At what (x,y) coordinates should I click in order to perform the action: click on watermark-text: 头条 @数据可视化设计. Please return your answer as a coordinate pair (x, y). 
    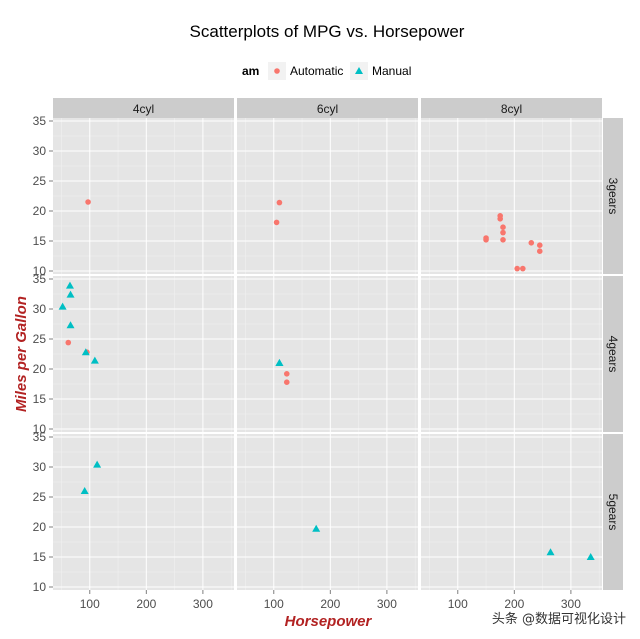
    Looking at the image, I should click on (558, 619).